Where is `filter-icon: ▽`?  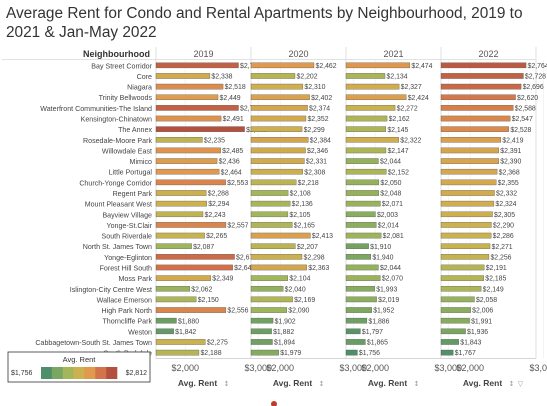 filter-icon: ▽ is located at coordinates (521, 384).